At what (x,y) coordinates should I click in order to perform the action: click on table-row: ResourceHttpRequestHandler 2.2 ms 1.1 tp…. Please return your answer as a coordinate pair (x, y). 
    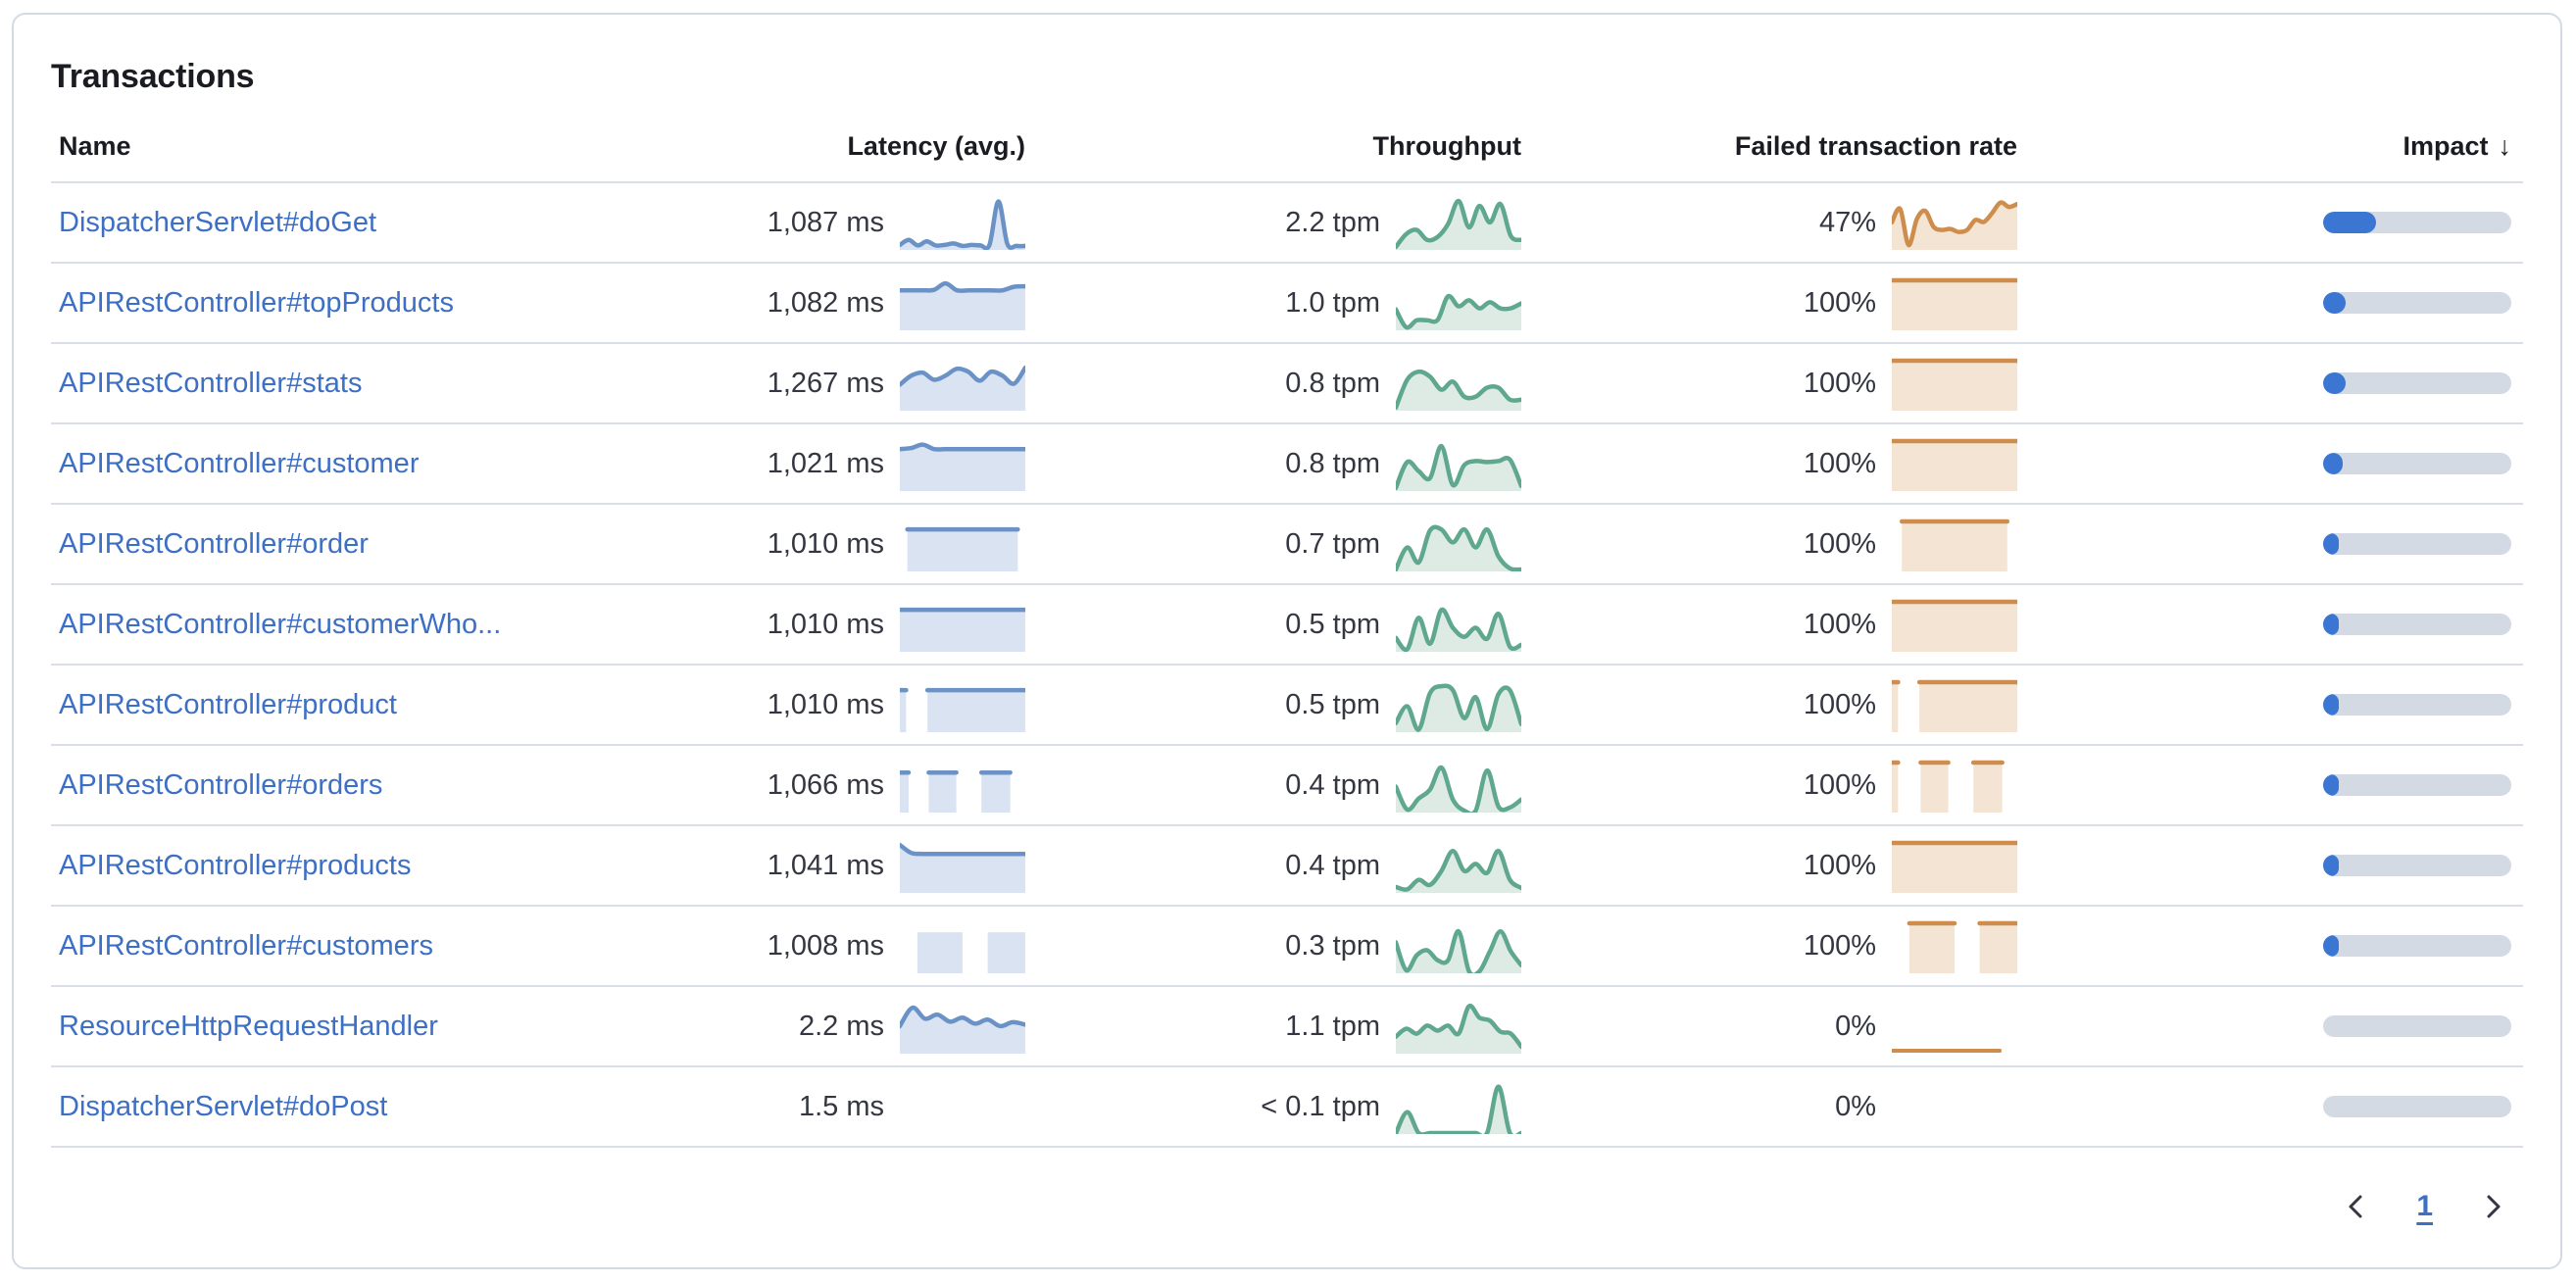
    Looking at the image, I should click on (1287, 1026).